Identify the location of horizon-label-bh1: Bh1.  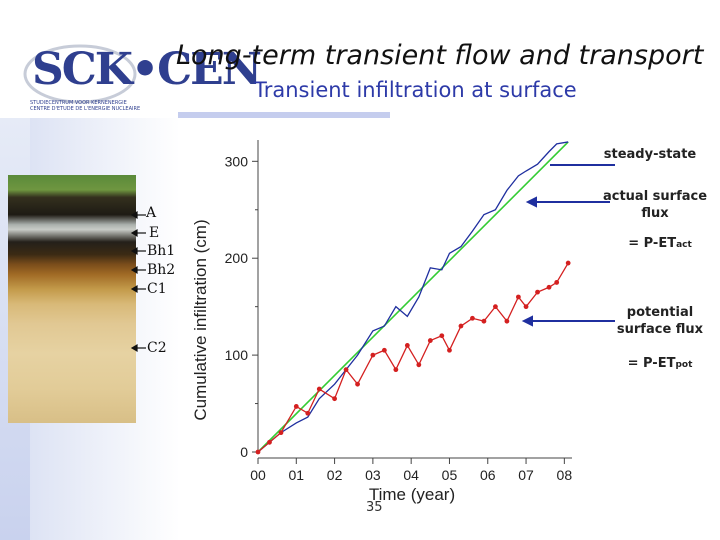
(161, 251).